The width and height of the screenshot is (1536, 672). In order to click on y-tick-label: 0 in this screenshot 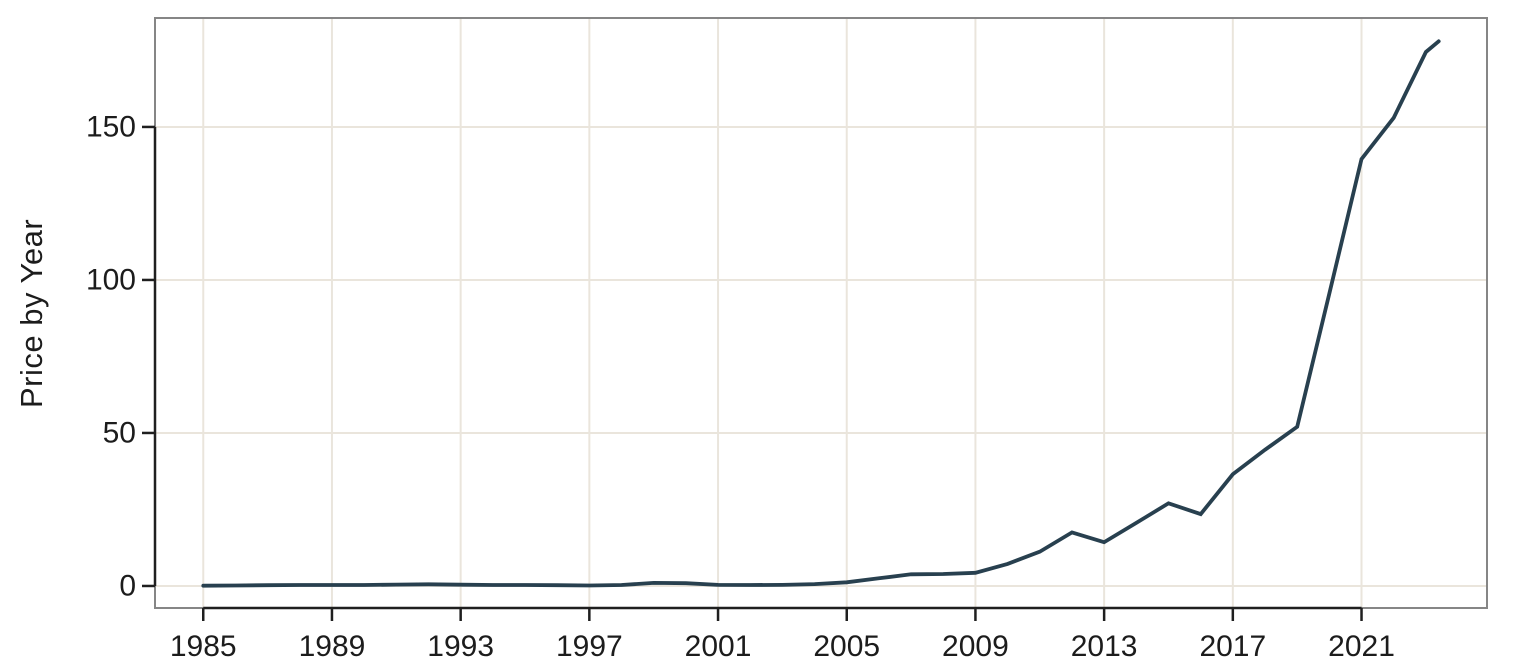, I will do `click(127, 585)`.